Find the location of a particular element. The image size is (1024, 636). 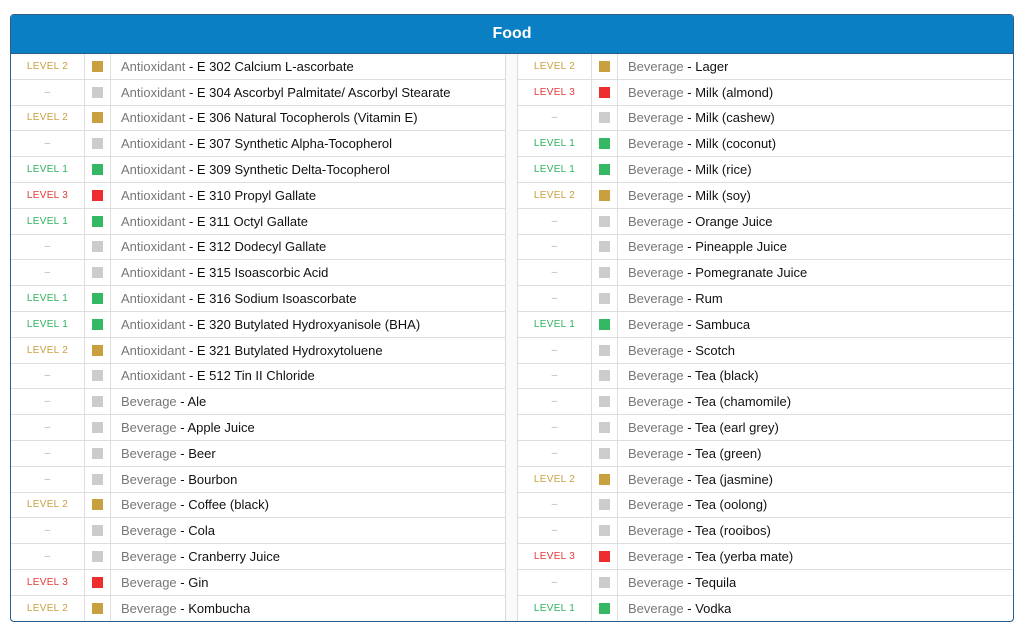

food-entry: Beverage - Milk (coconut) is located at coordinates (702, 144).